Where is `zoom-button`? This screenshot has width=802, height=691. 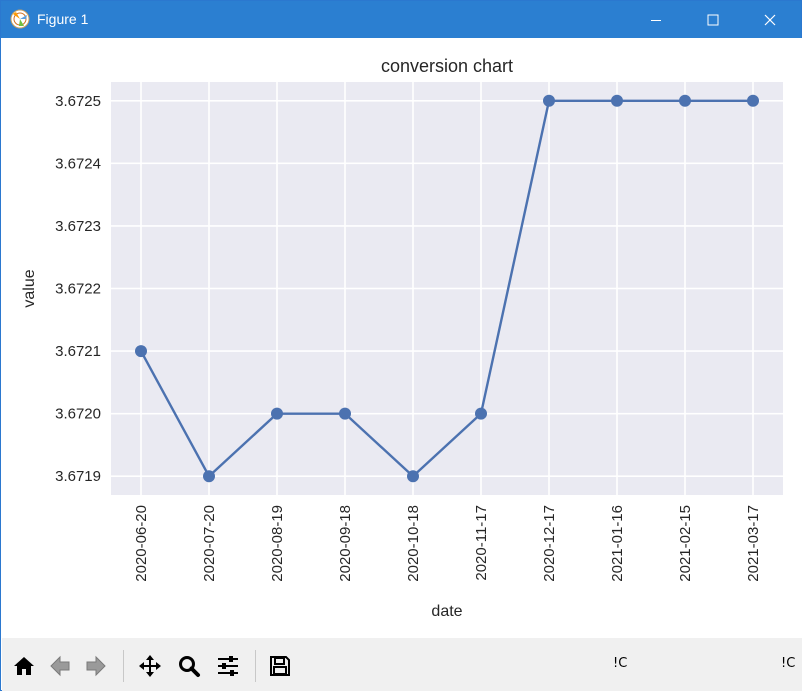
zoom-button is located at coordinates (189, 666).